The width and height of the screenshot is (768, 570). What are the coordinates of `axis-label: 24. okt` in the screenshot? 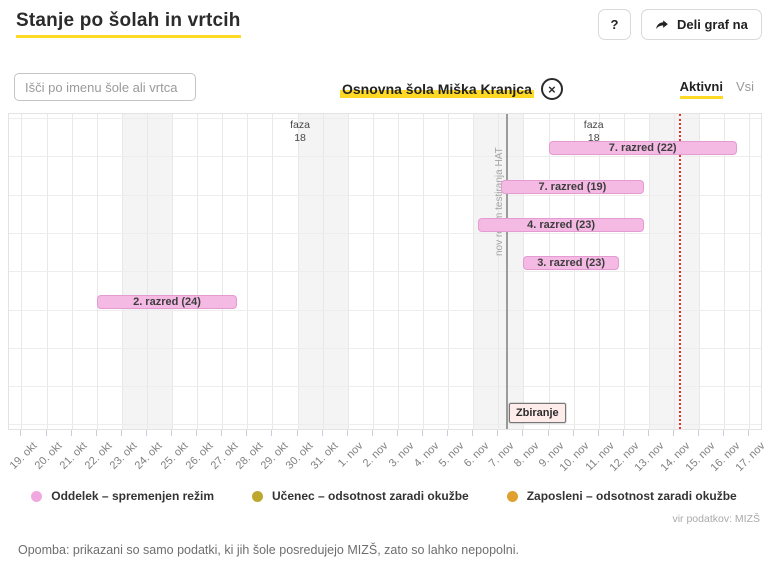 It's located at (149, 456).